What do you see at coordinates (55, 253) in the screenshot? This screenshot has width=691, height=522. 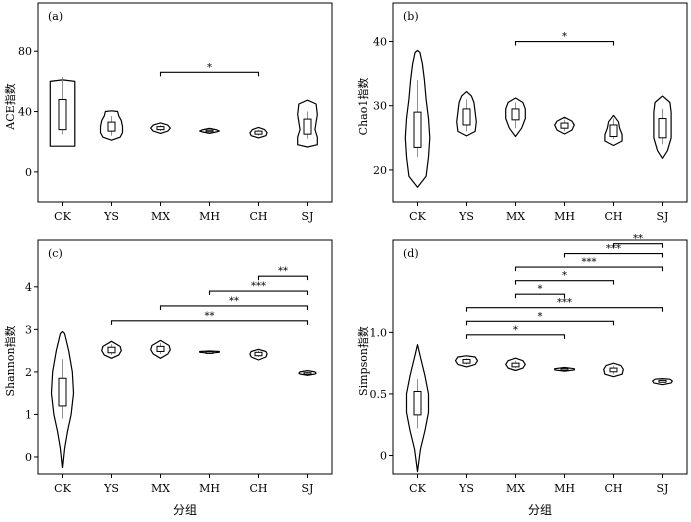 I see `panel-label: (c)` at bounding box center [55, 253].